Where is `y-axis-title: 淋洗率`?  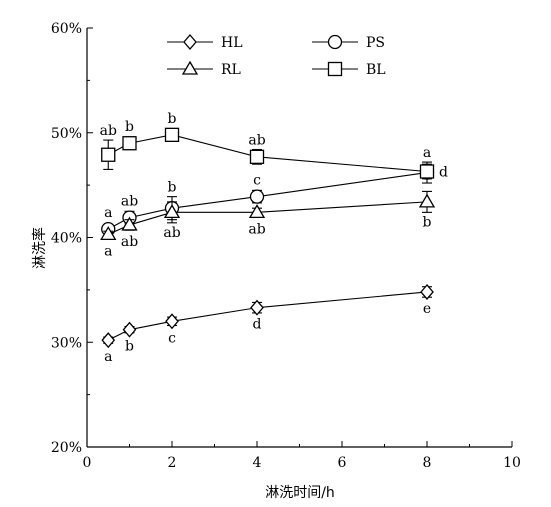
y-axis-title: 淋洗率 is located at coordinates (39, 248).